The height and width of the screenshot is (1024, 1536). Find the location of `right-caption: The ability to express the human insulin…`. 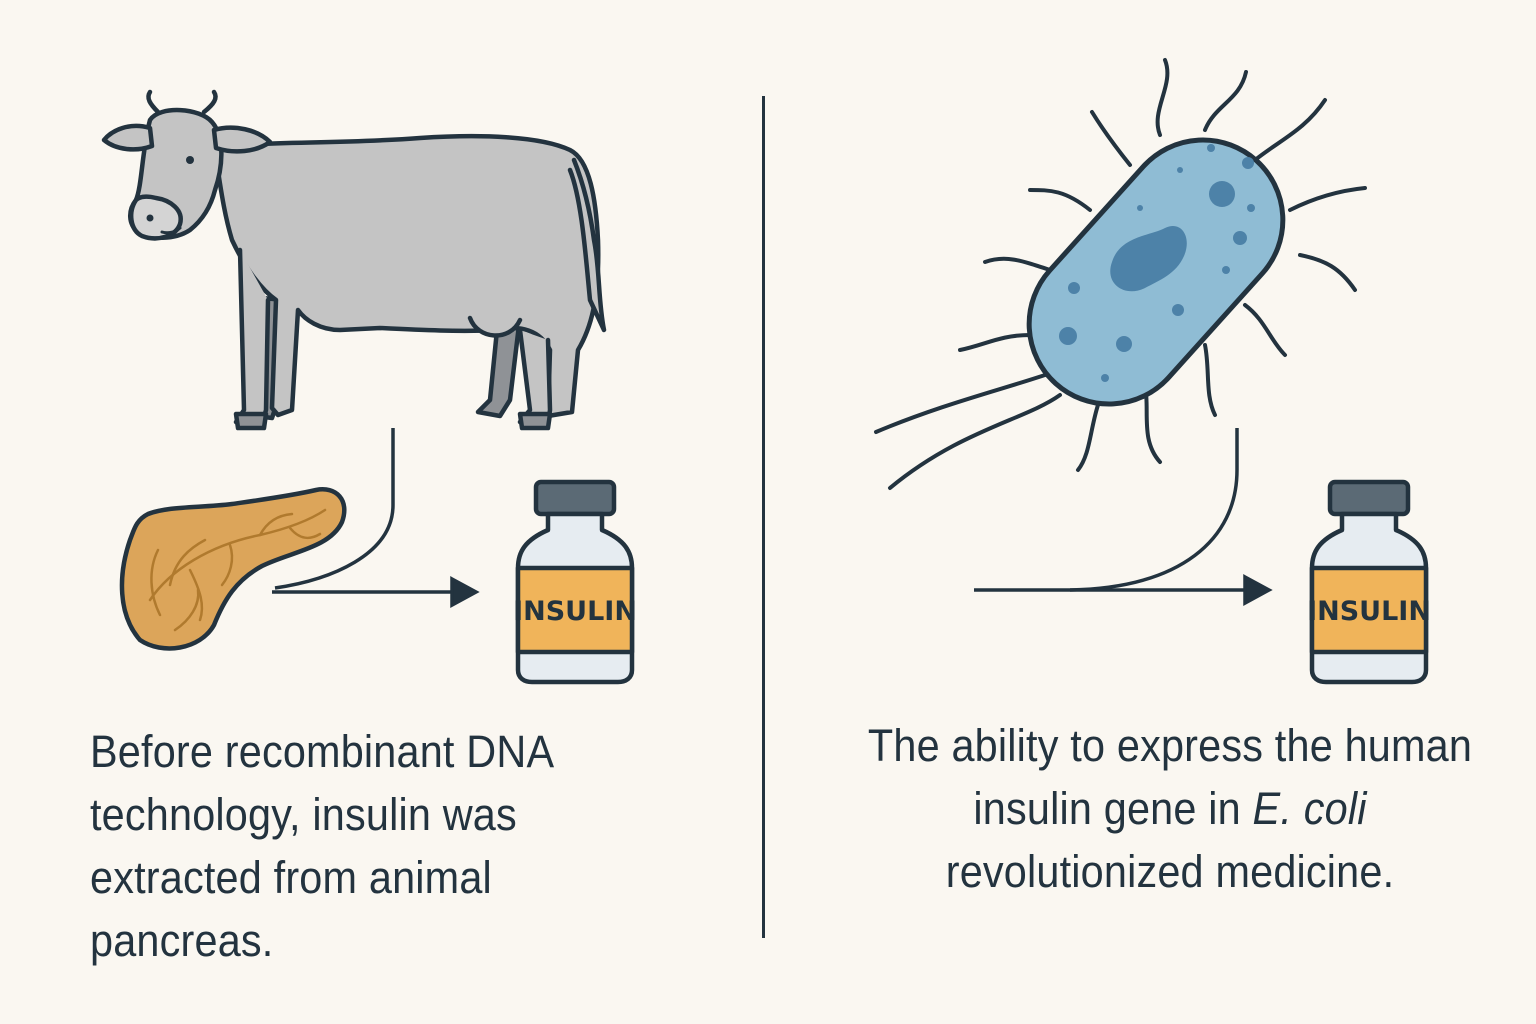

right-caption: The ability to express the human insulin… is located at coordinates (1170, 808).